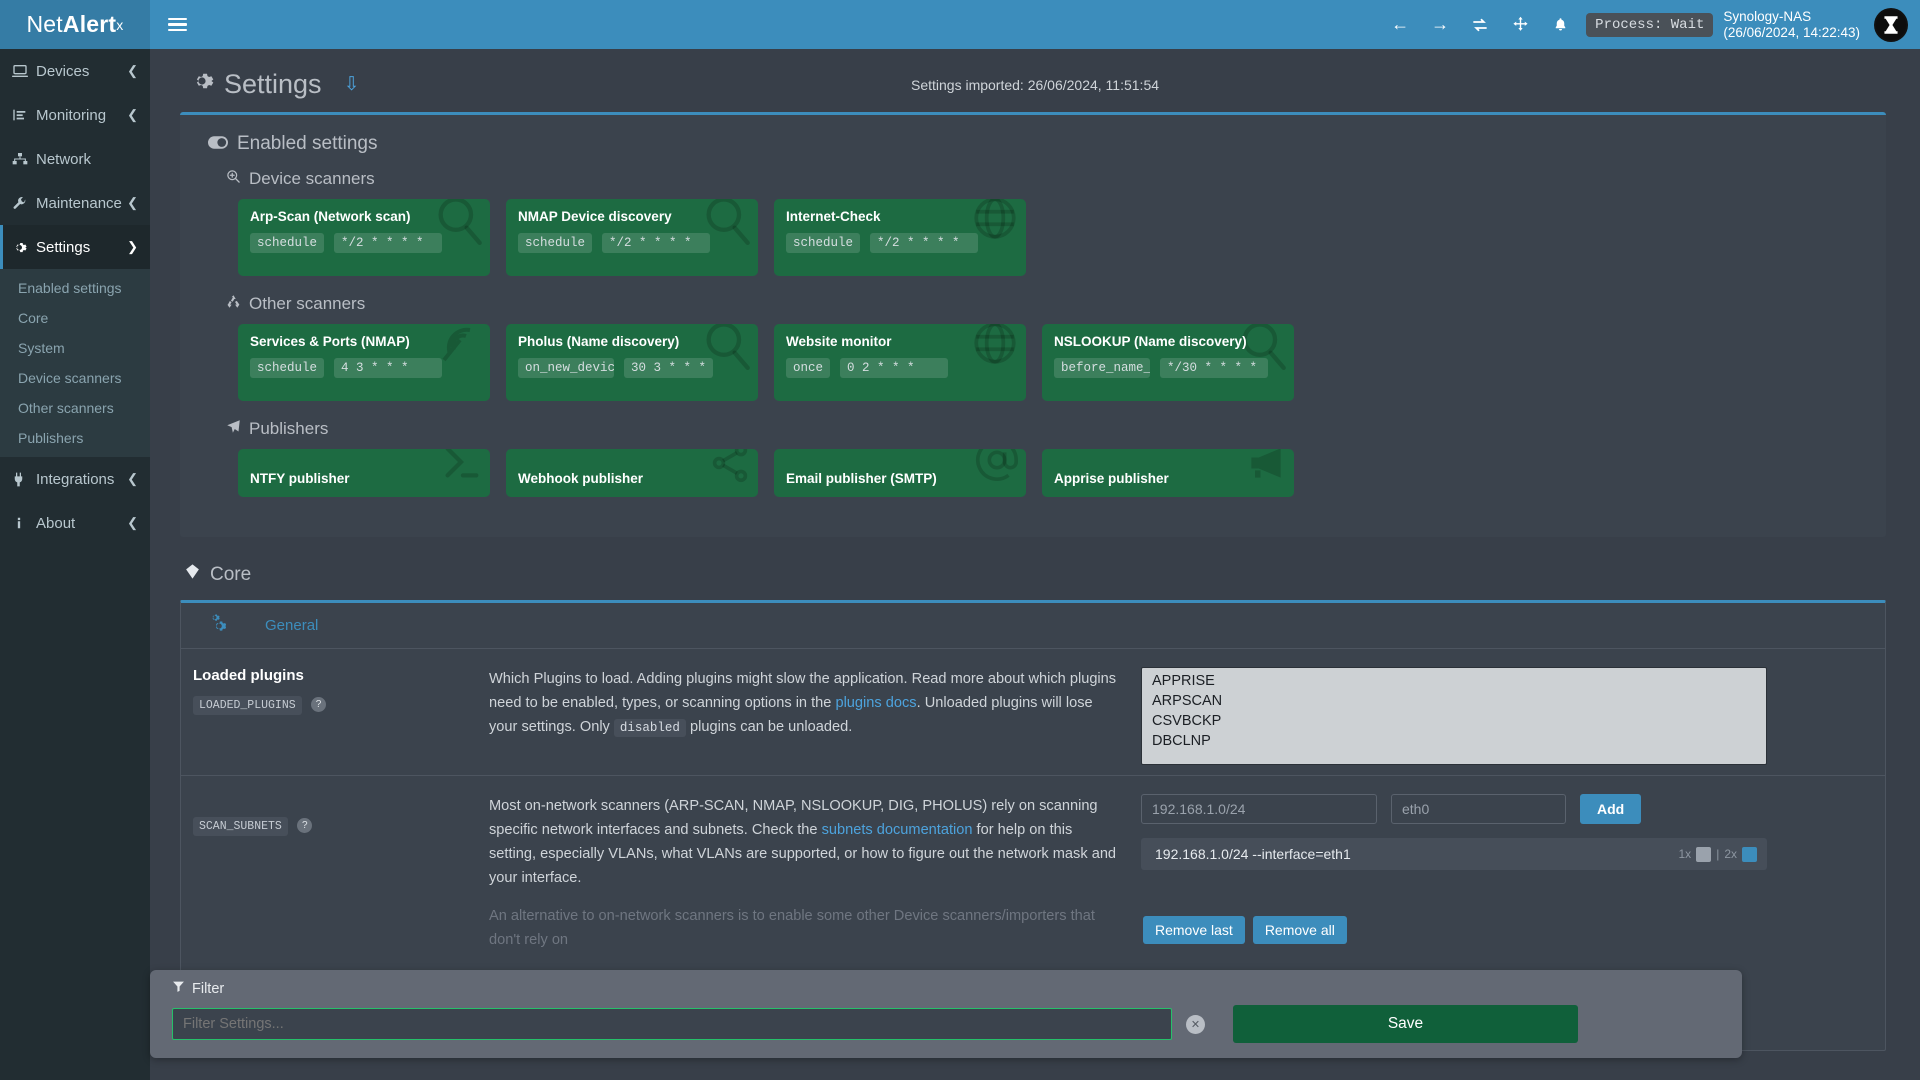 Image resolution: width=1920 pixels, height=1080 pixels. Describe the element at coordinates (1183, 681) in the screenshot. I see `list-item: APPRISE` at that location.